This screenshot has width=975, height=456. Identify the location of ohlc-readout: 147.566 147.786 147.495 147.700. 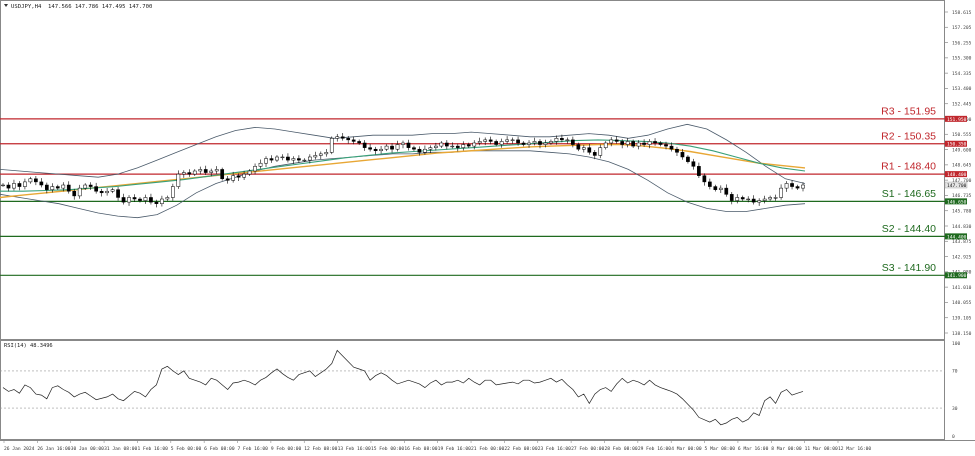
(100, 7).